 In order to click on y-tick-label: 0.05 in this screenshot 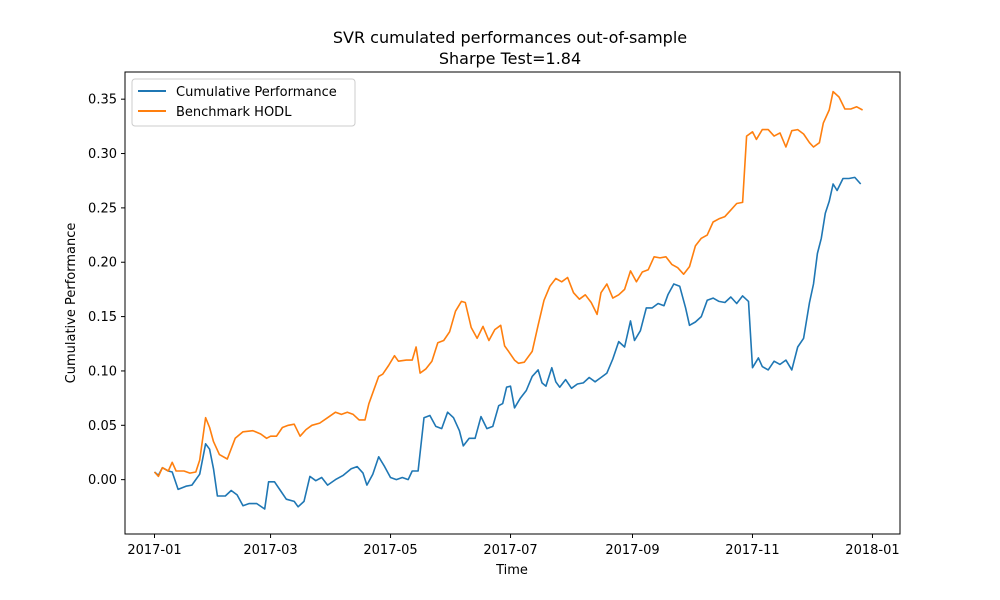, I will do `click(102, 426)`.